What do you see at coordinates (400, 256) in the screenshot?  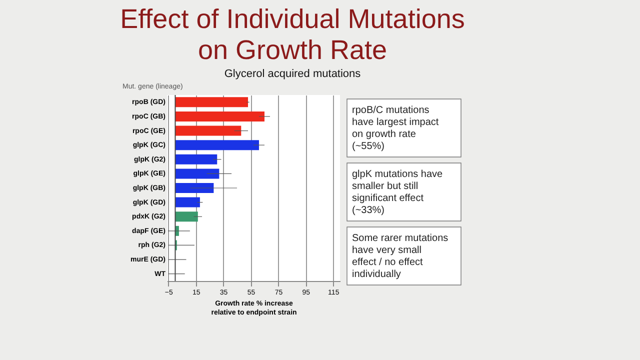 I see `text: Some rarer mutations have very small effect / no effect individually` at bounding box center [400, 256].